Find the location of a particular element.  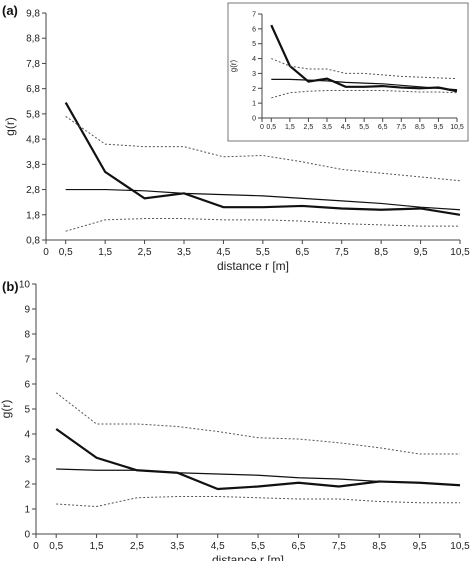

panel-b-x-tick-label: 7,5 is located at coordinates (339, 546).